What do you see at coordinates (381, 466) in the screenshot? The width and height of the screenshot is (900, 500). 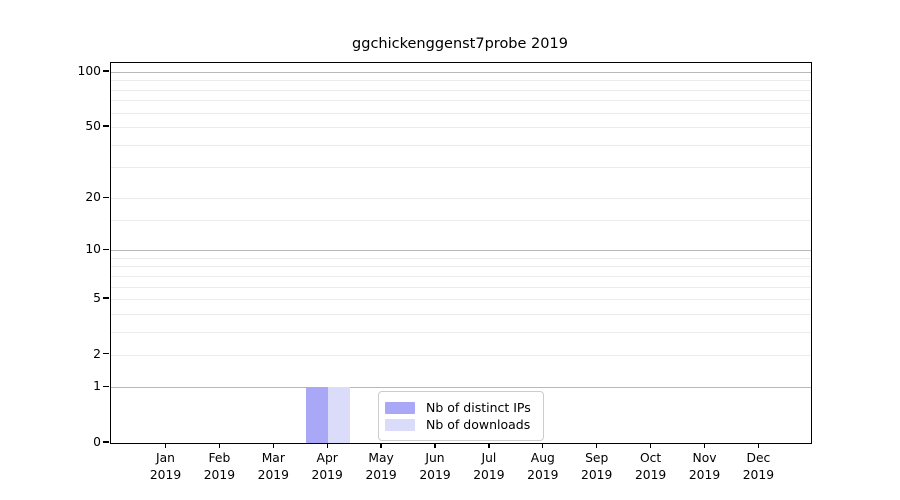 I see `x-tick-label-may: May 2019` at bounding box center [381, 466].